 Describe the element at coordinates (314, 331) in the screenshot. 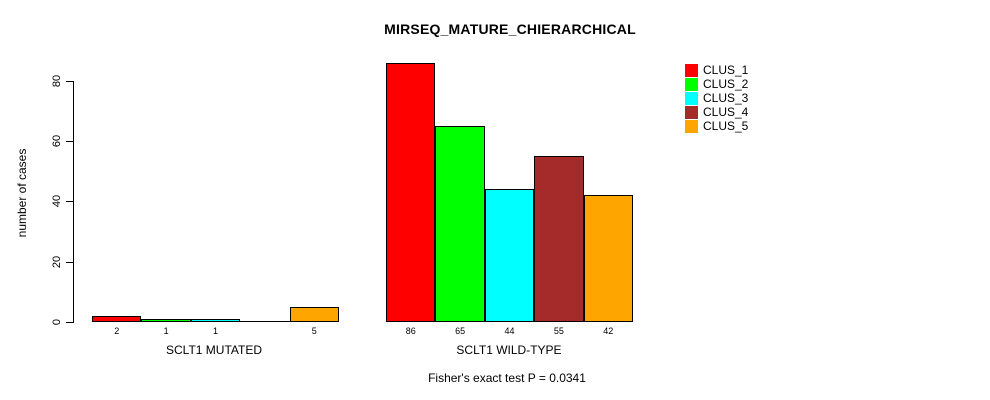

I see `bar-value-label: 5` at that location.